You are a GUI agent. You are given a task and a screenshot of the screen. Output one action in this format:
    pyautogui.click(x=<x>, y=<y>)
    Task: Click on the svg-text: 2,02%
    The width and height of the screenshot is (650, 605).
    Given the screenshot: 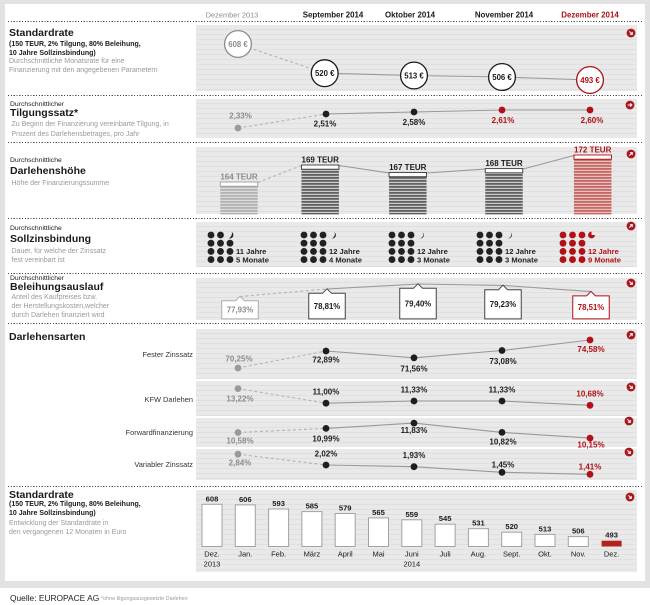 What is the action you would take?
    pyautogui.click(x=326, y=454)
    